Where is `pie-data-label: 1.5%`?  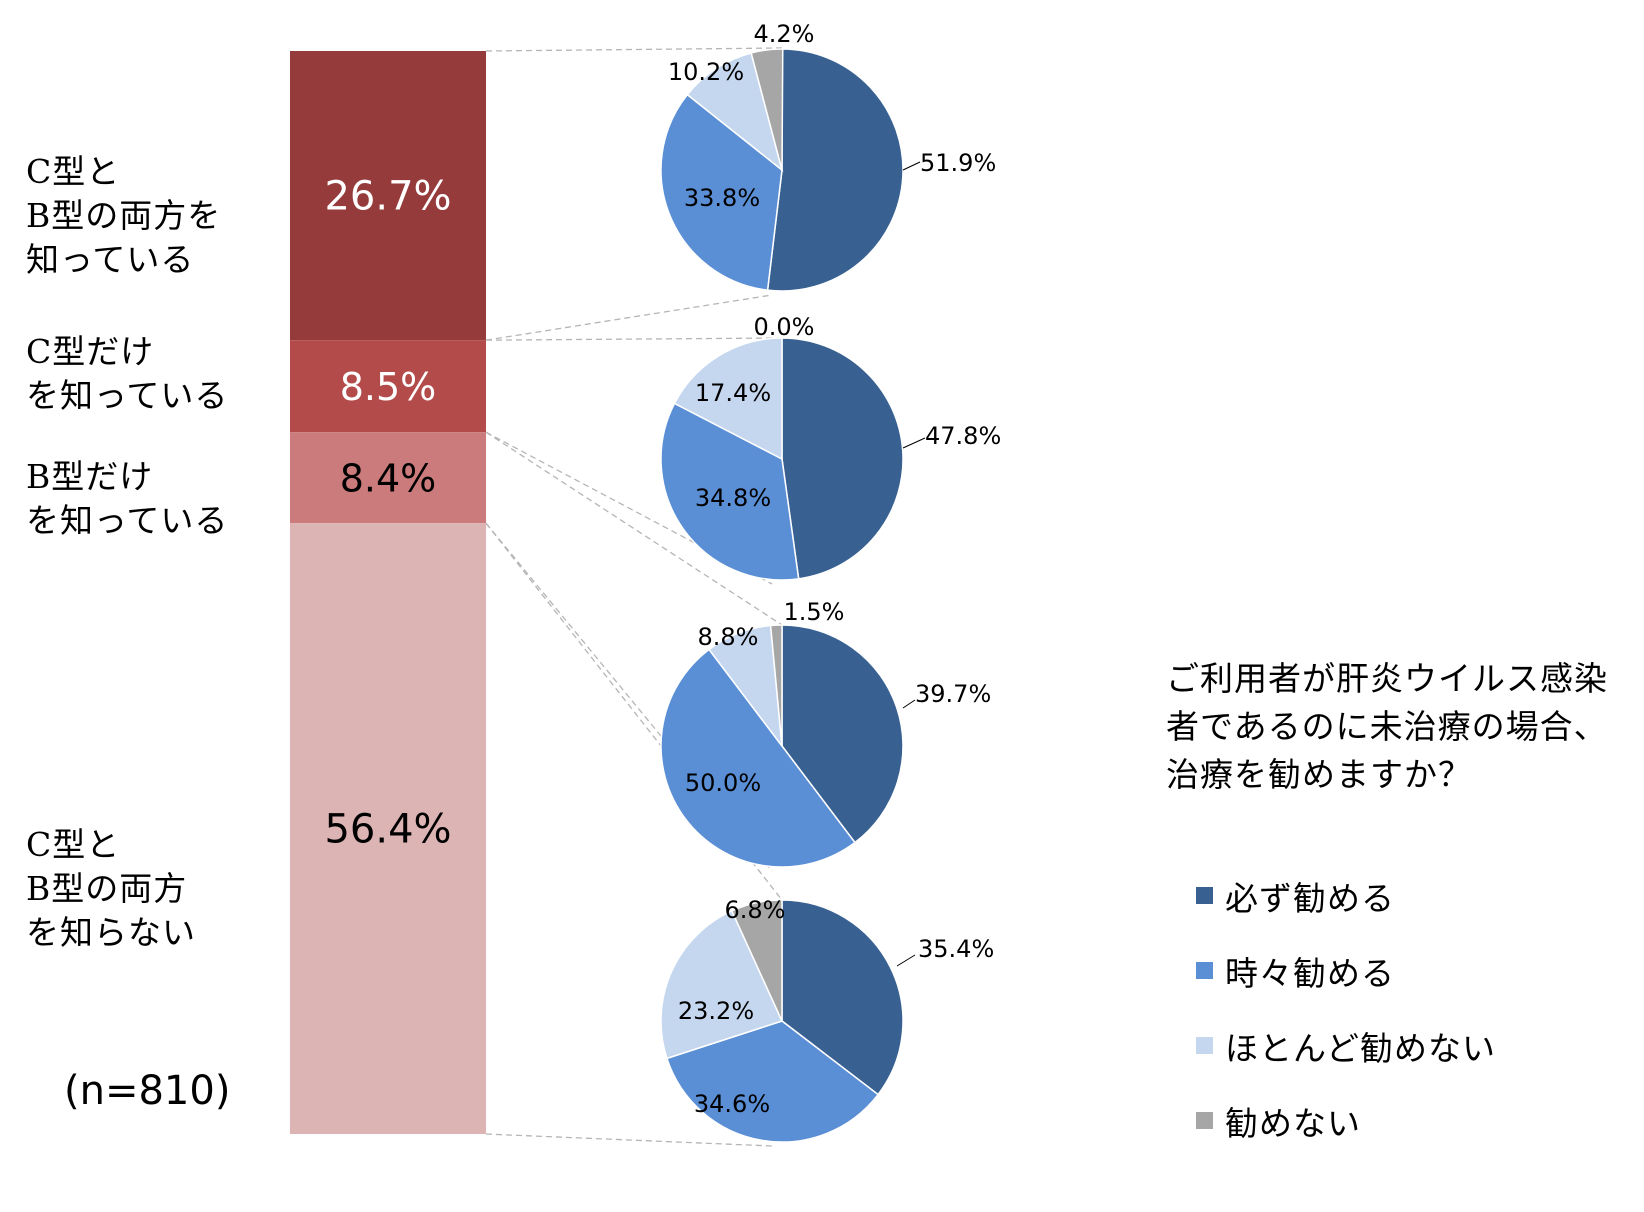 pie-data-label: 1.5% is located at coordinates (814, 612).